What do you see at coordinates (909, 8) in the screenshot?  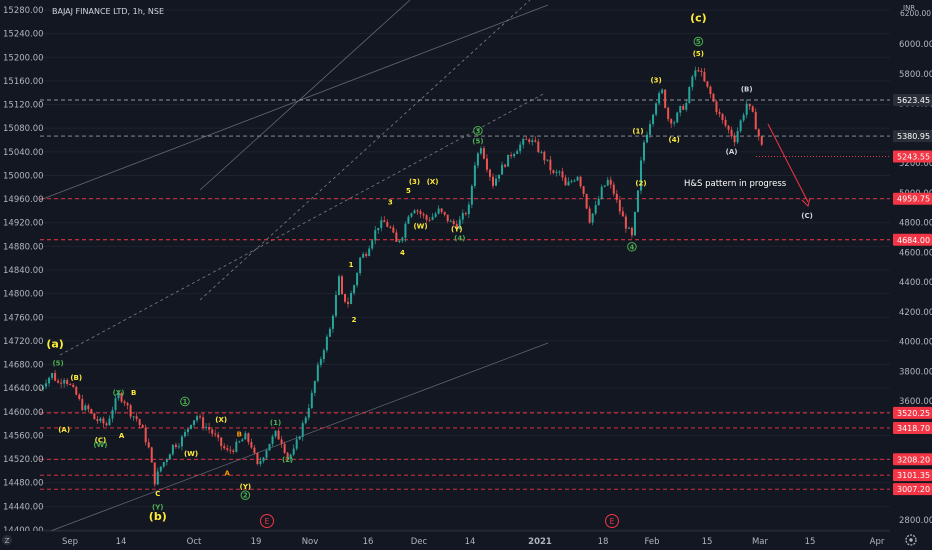 I see `currency-unit: INR` at bounding box center [909, 8].